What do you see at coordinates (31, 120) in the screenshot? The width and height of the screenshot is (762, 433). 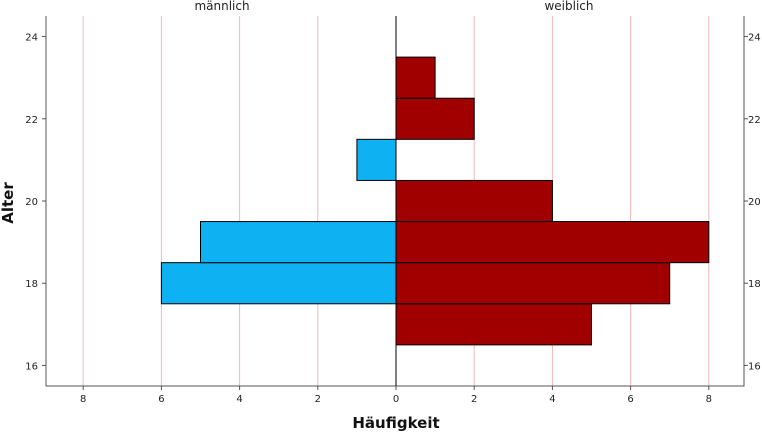 I see `y-tick-label-left: 22` at bounding box center [31, 120].